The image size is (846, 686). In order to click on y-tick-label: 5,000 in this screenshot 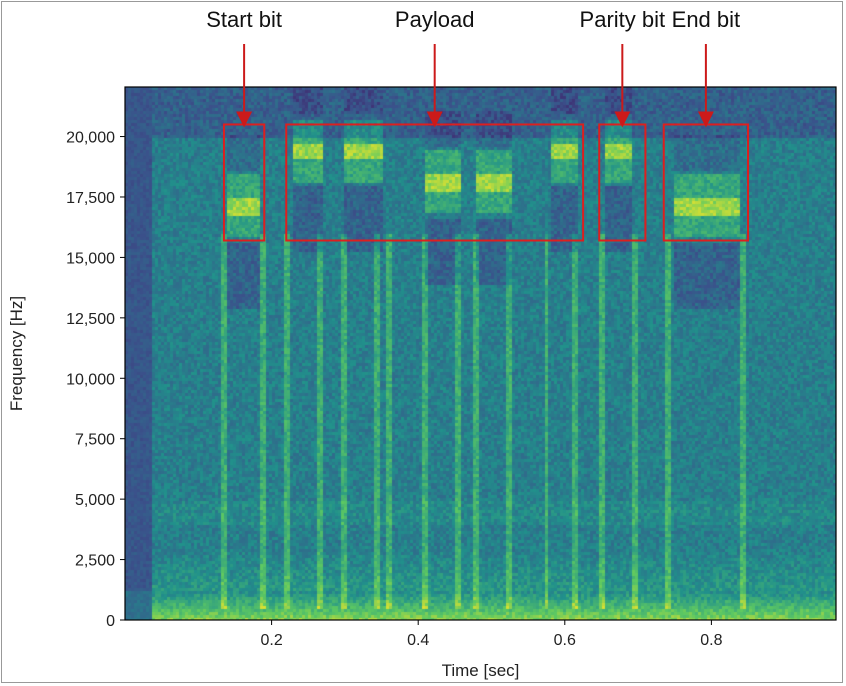, I will do `click(95, 500)`.